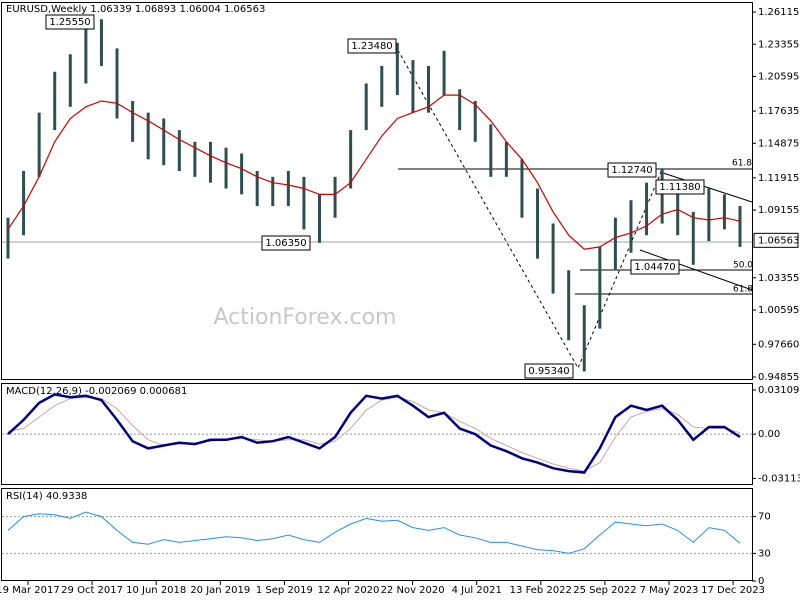  What do you see at coordinates (374, 532) in the screenshot?
I see `rsi-line` at bounding box center [374, 532].